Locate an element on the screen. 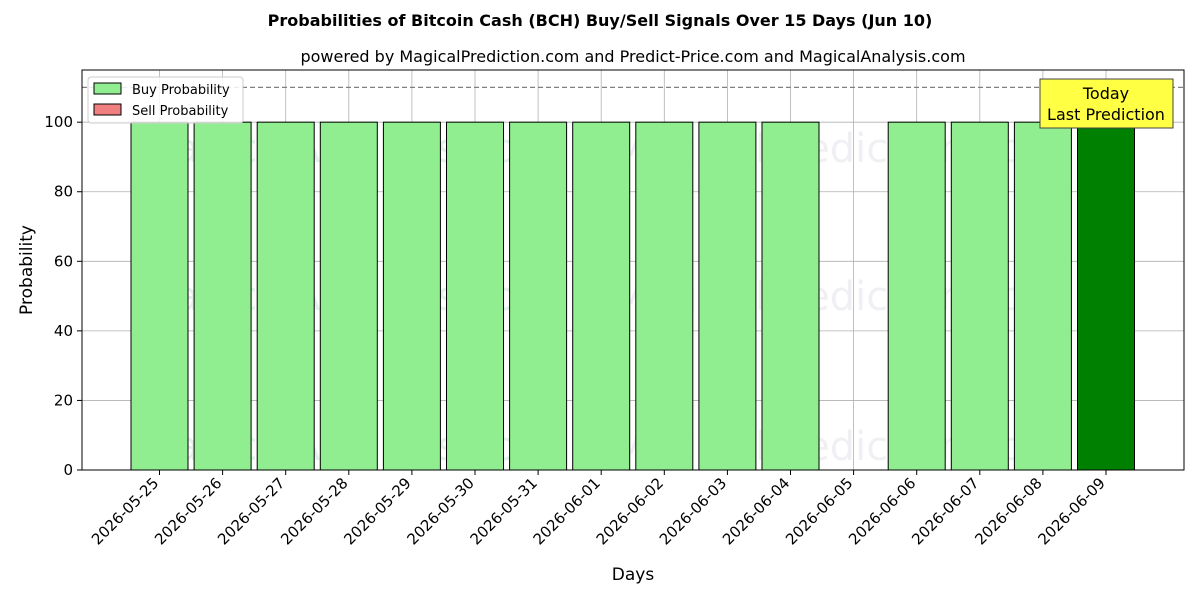  x-tick-label: 2026-05-26 is located at coordinates (188, 511).